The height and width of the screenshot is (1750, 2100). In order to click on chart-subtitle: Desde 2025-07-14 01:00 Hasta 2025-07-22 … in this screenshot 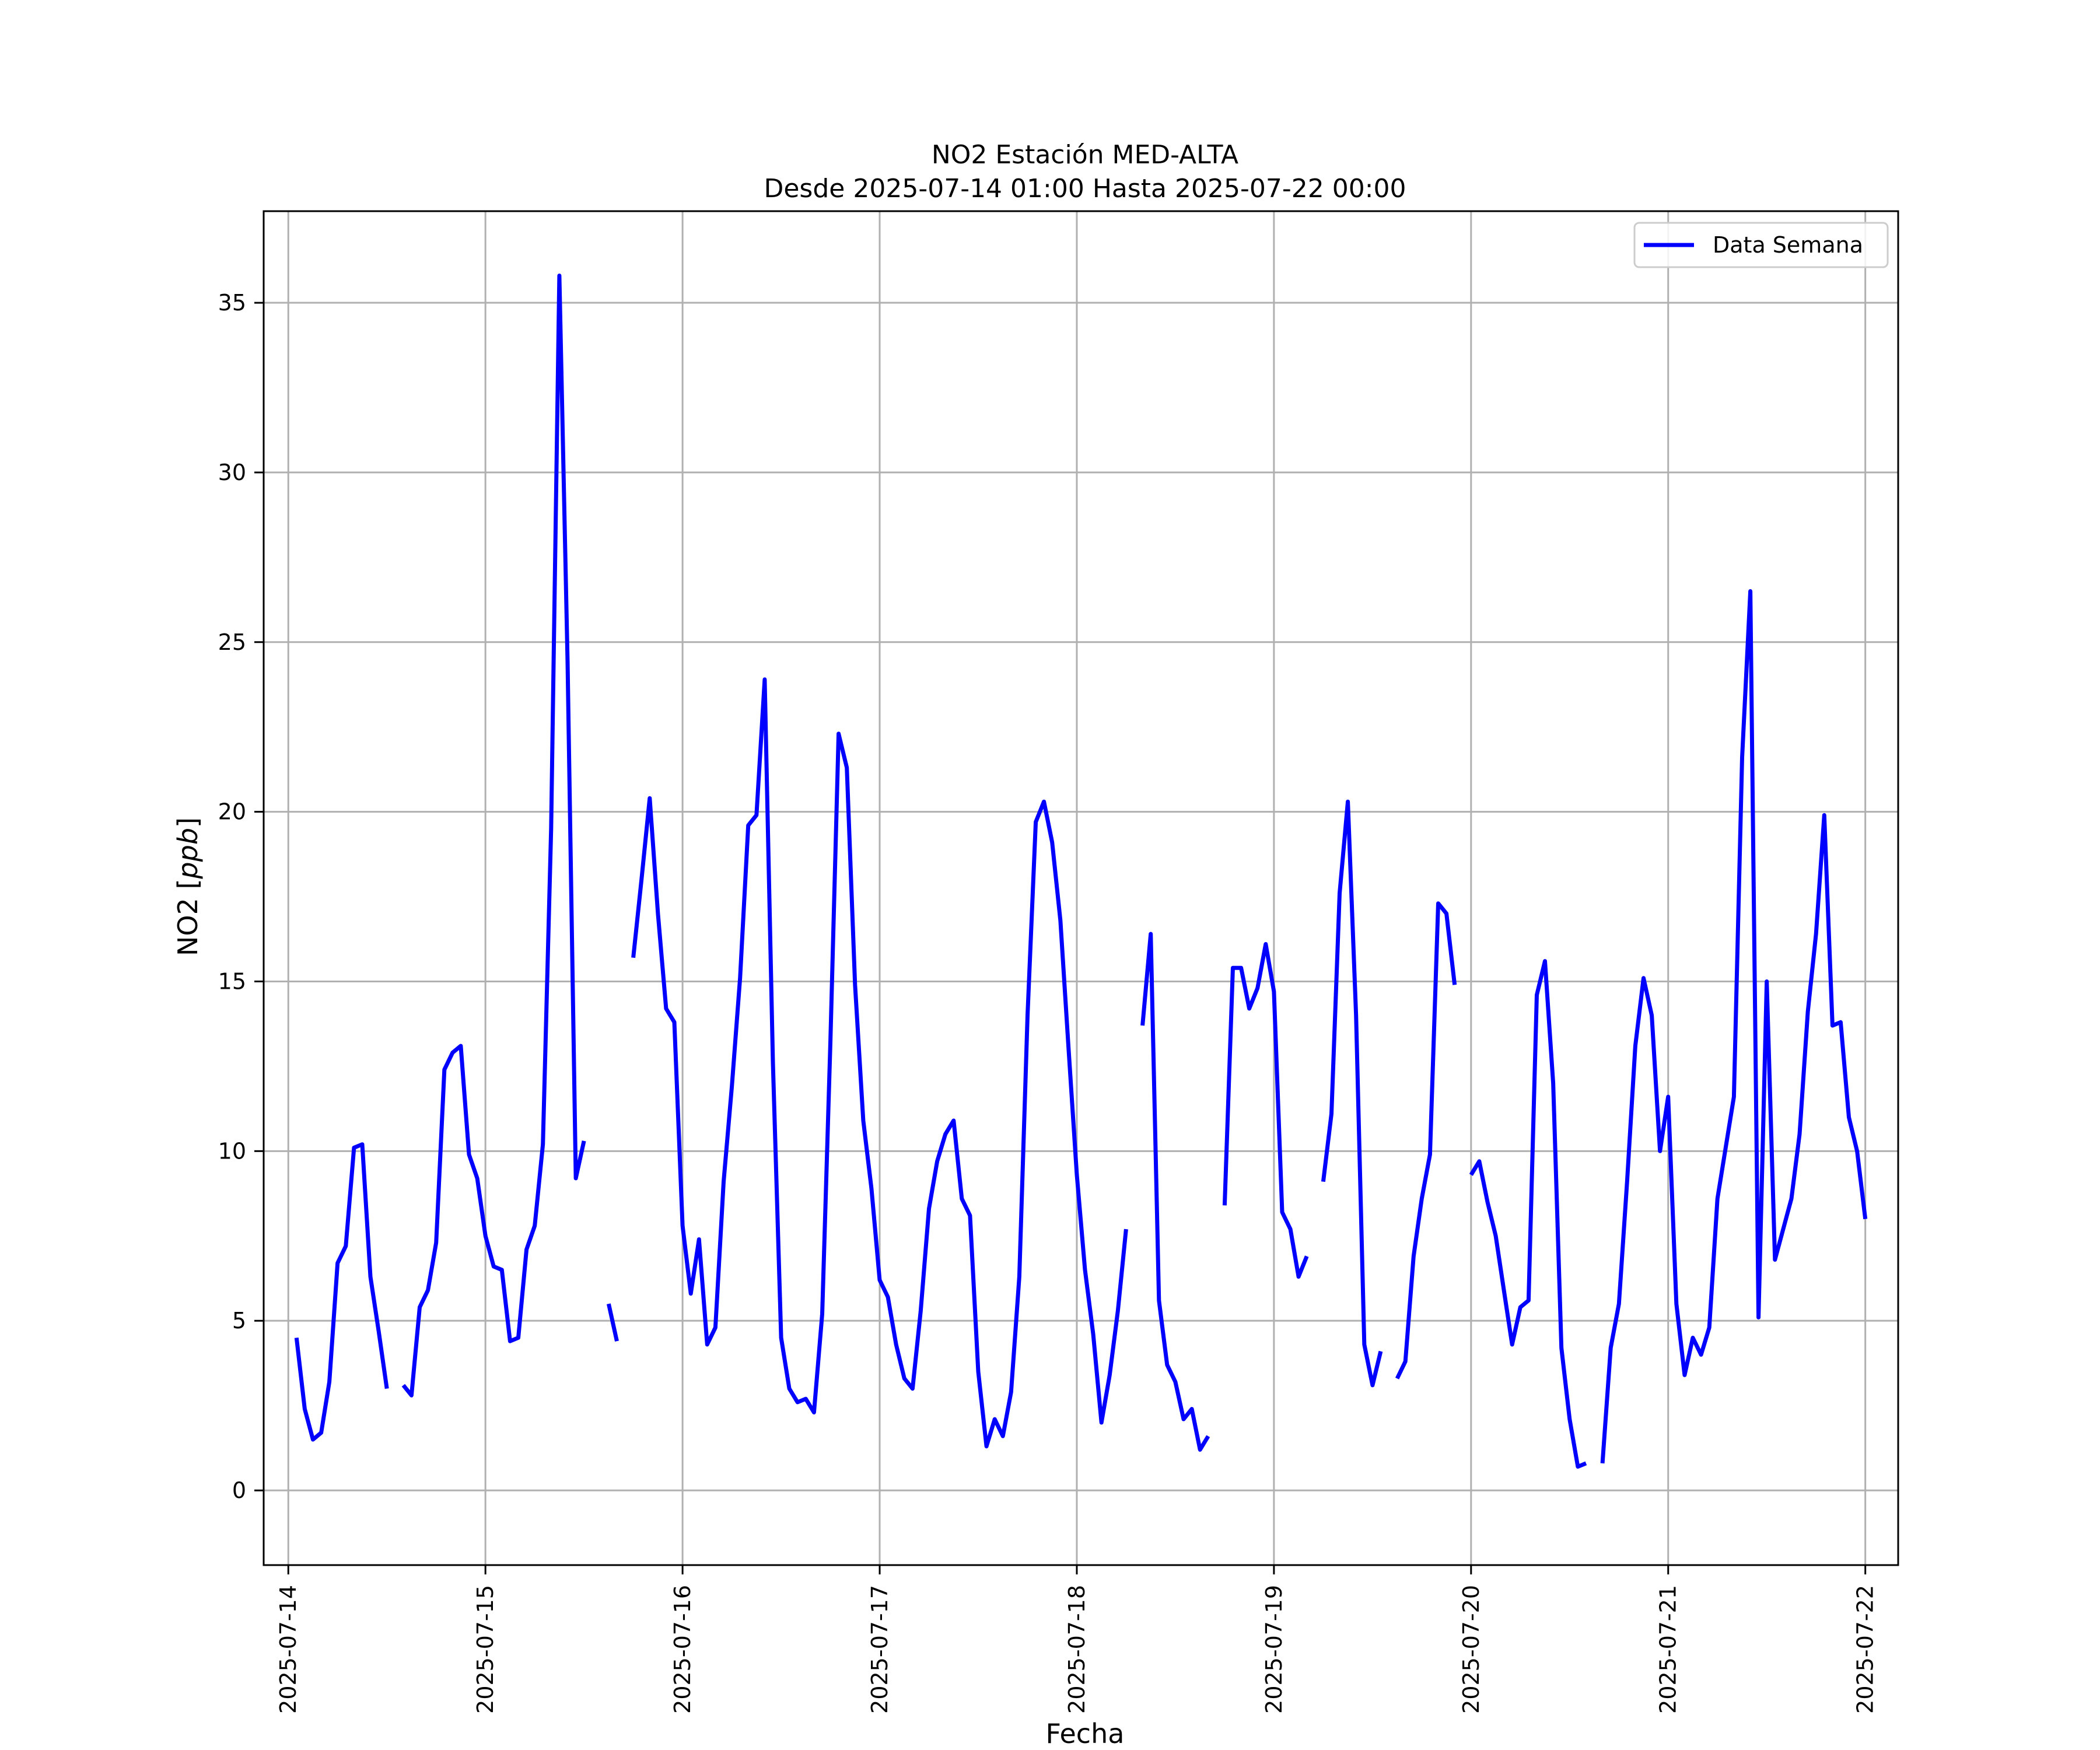, I will do `click(1085, 189)`.